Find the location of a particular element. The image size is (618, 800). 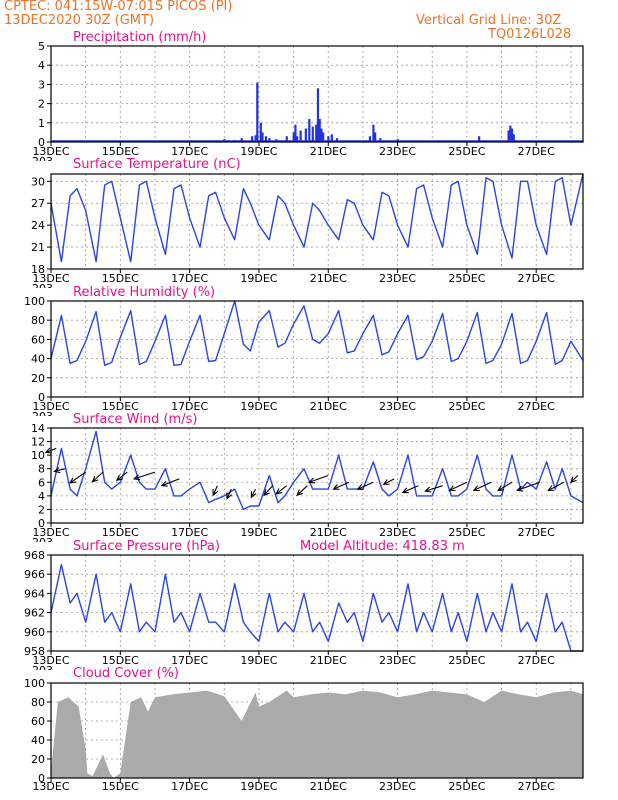

panel-title: Cloud Cover (%) is located at coordinates (126, 673).